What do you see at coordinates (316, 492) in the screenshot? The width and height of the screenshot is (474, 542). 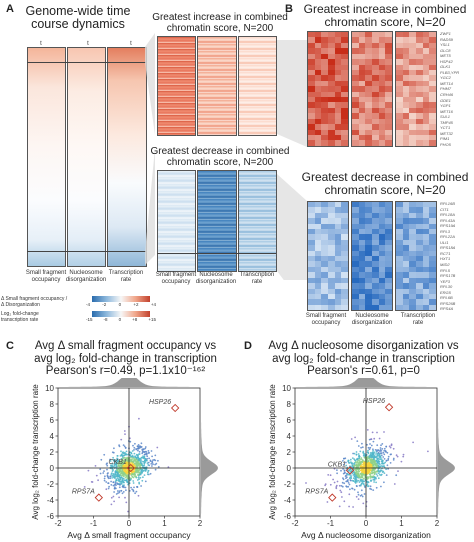 I see `highlight-label: RPS7A` at bounding box center [316, 492].